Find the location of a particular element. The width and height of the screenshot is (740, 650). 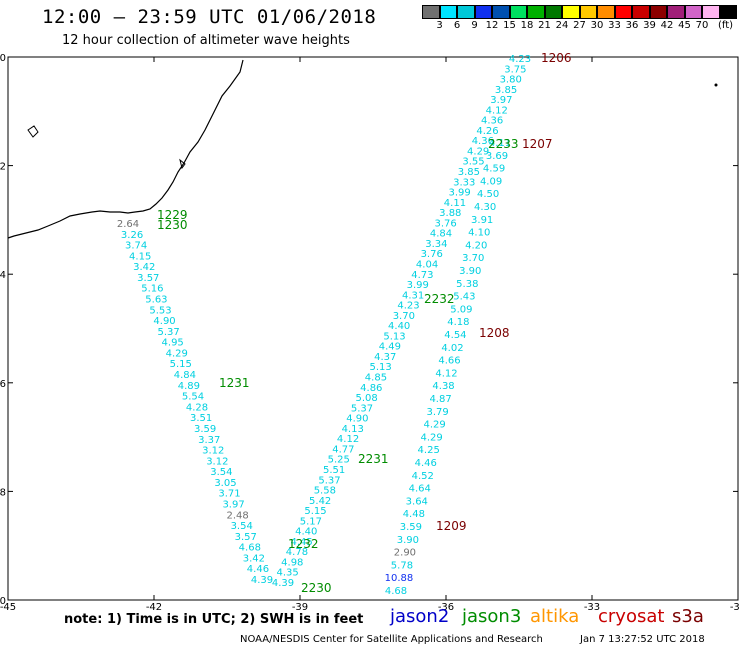

legend-s3a: s3a is located at coordinates (688, 616).